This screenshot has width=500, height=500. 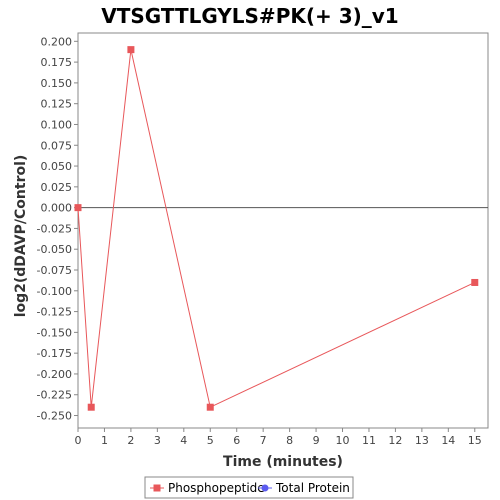 What do you see at coordinates (157, 440) in the screenshot?
I see `x-tick-label: 3` at bounding box center [157, 440].